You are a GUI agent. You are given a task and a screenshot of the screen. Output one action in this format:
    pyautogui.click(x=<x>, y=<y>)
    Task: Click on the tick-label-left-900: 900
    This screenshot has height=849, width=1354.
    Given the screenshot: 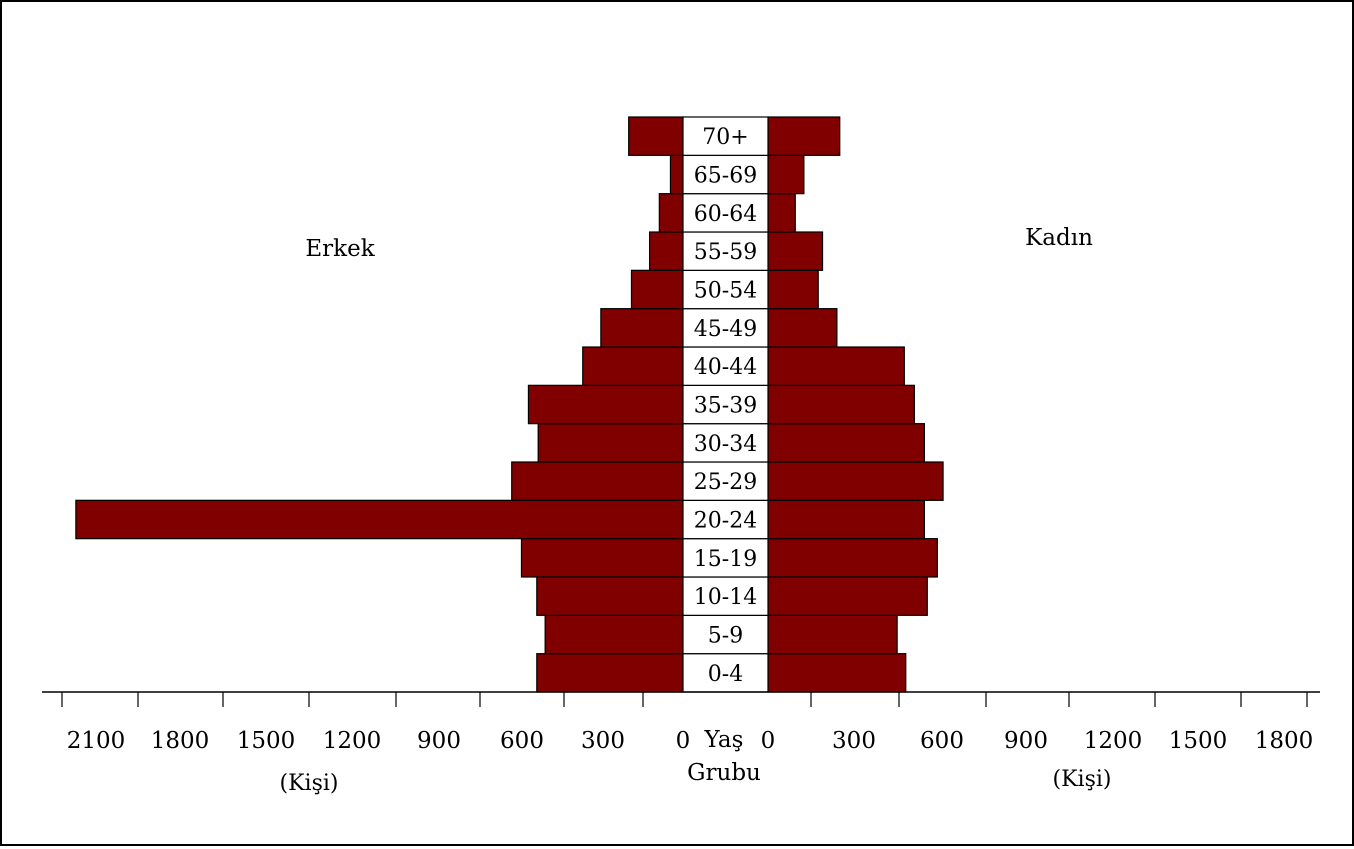 What is the action you would take?
    pyautogui.click(x=439, y=741)
    